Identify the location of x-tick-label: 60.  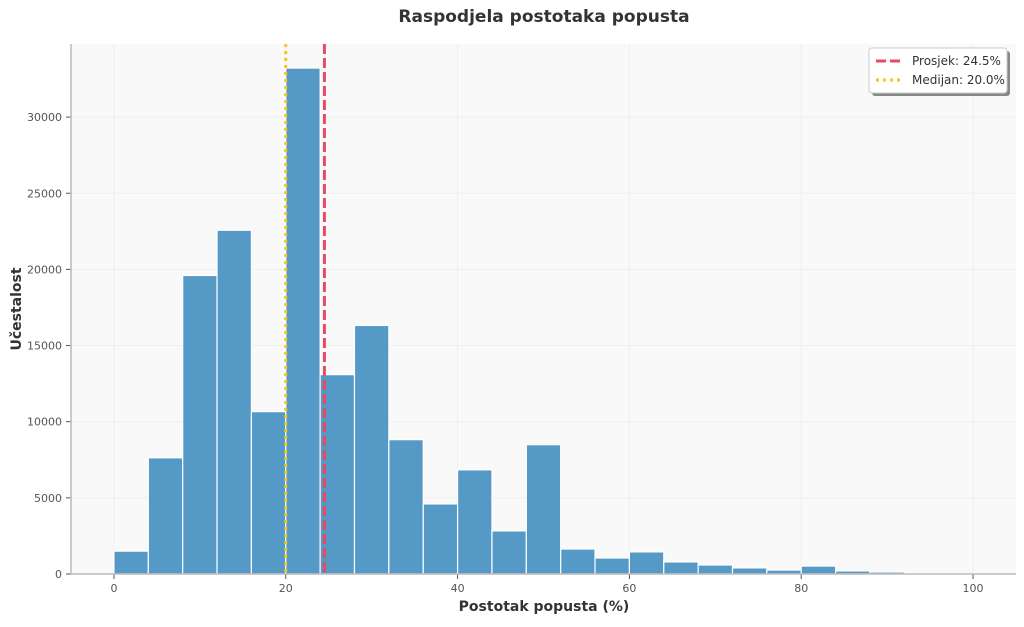
(629, 588).